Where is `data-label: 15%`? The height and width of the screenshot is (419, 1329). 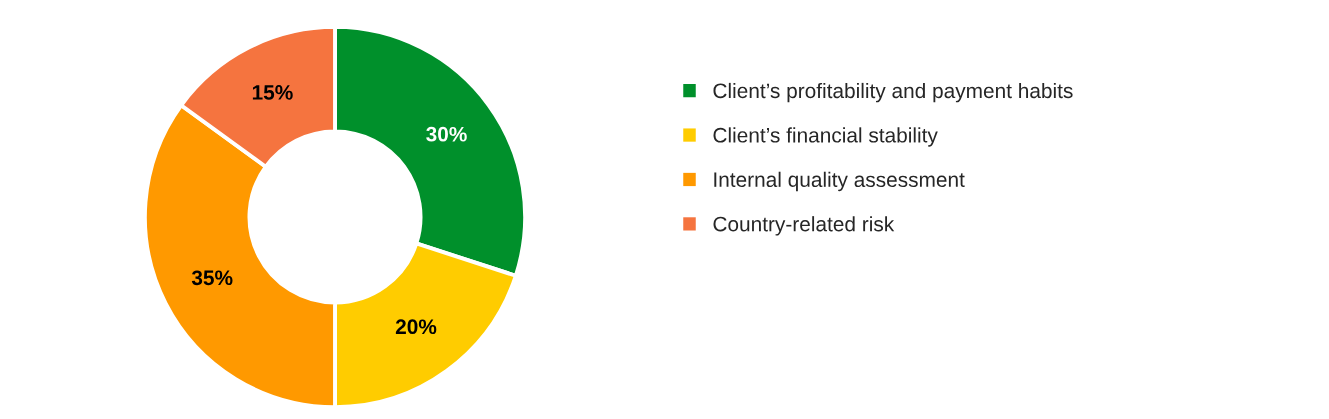 data-label: 15% is located at coordinates (272, 92).